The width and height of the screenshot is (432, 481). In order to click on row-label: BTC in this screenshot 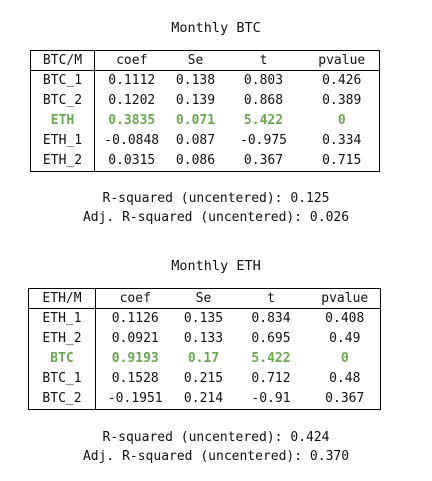, I will do `click(62, 359)`.